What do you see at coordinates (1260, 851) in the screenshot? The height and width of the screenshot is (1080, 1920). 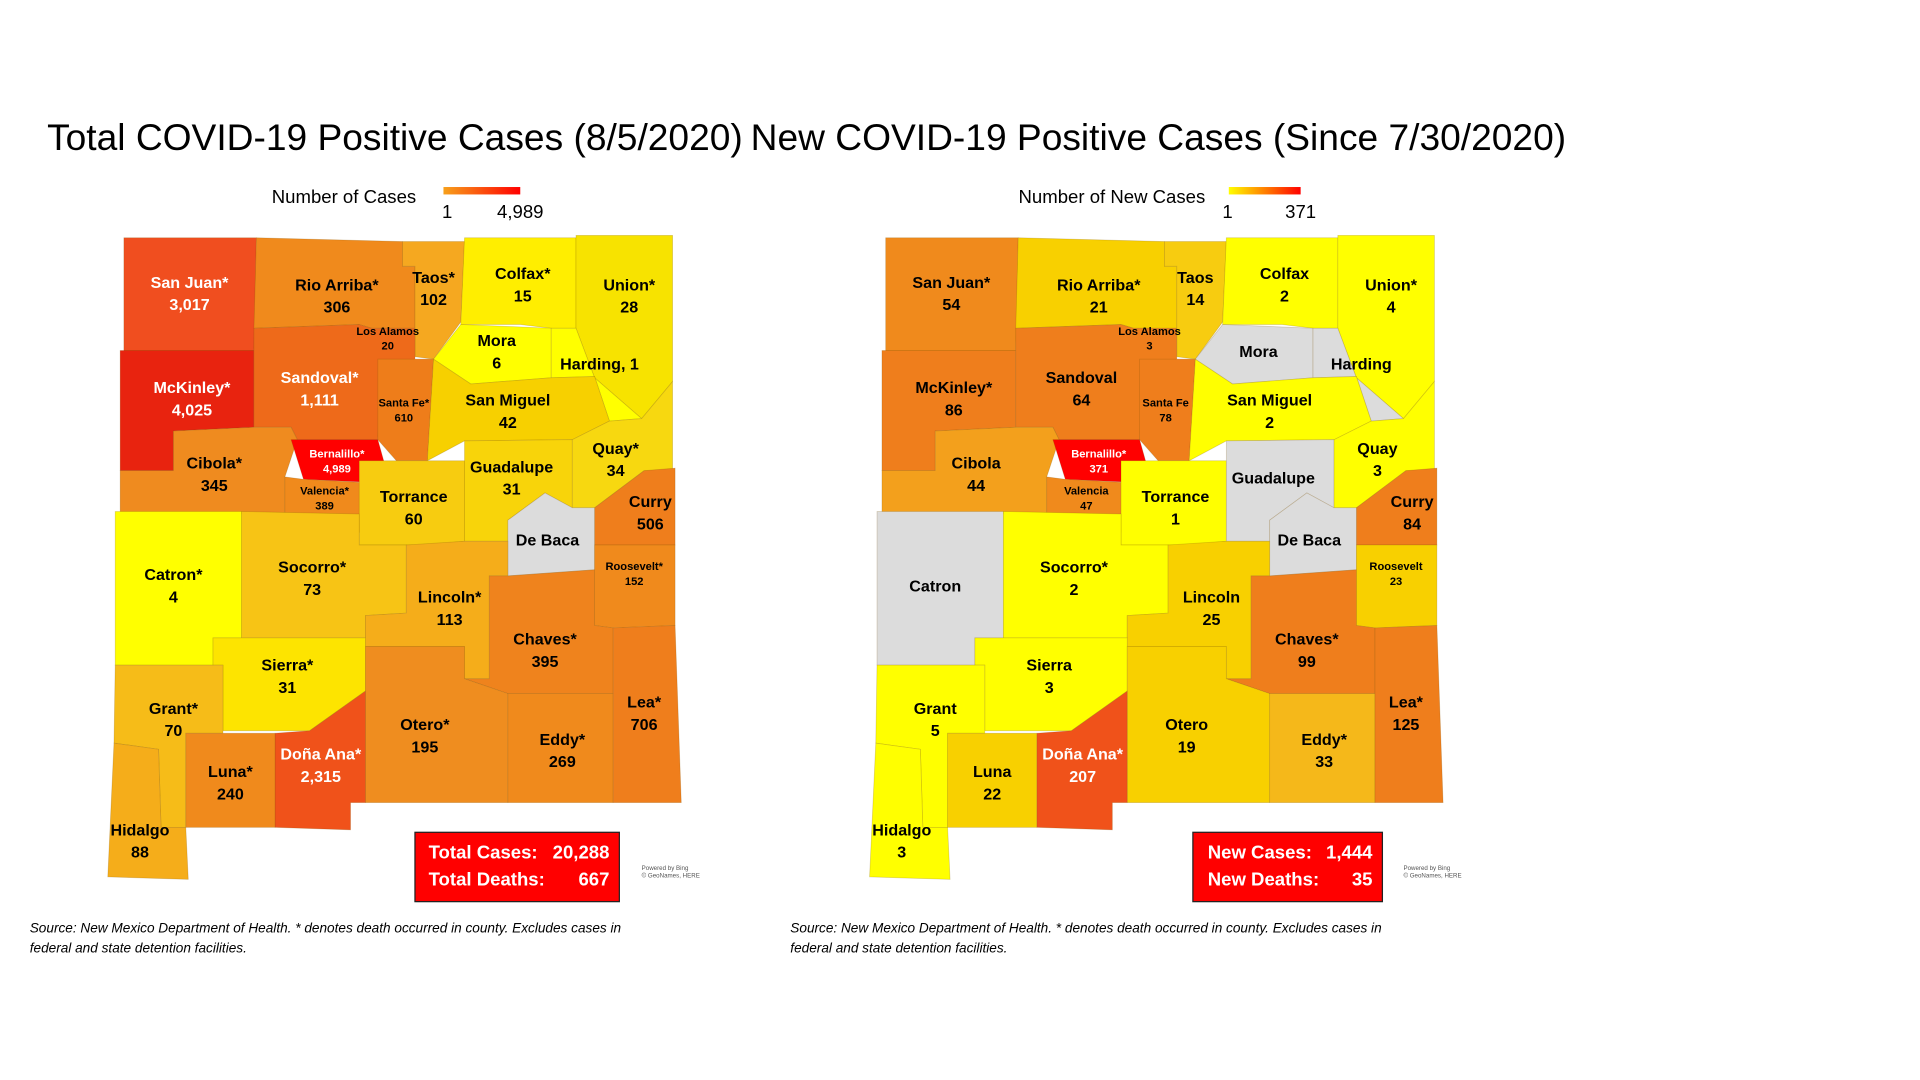 I see `summary-label: New Cases:` at bounding box center [1260, 851].